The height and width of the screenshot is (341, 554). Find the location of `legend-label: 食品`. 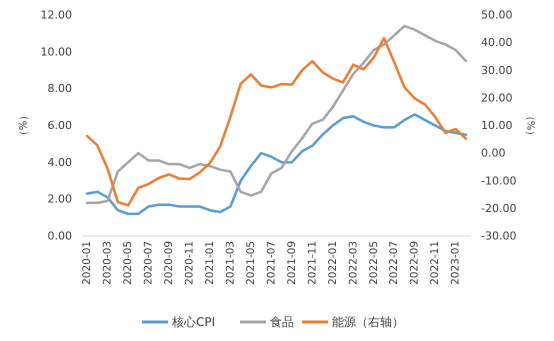

legend-label: 食品 is located at coordinates (282, 322).